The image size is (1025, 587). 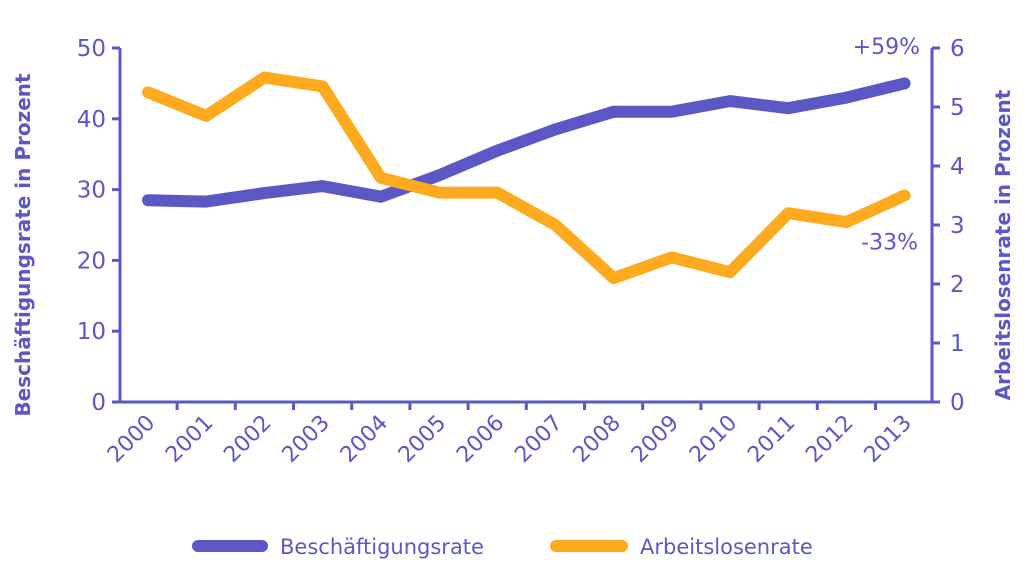 I want to click on x-tick-label: 2006, so click(x=480, y=439).